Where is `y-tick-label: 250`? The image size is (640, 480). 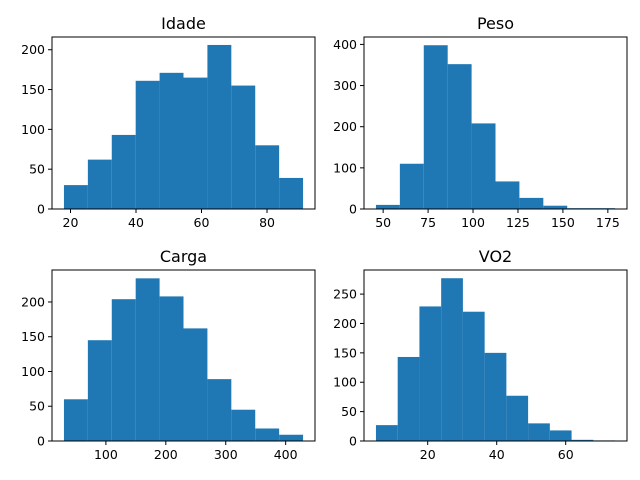 y-tick-label: 250 is located at coordinates (345, 294).